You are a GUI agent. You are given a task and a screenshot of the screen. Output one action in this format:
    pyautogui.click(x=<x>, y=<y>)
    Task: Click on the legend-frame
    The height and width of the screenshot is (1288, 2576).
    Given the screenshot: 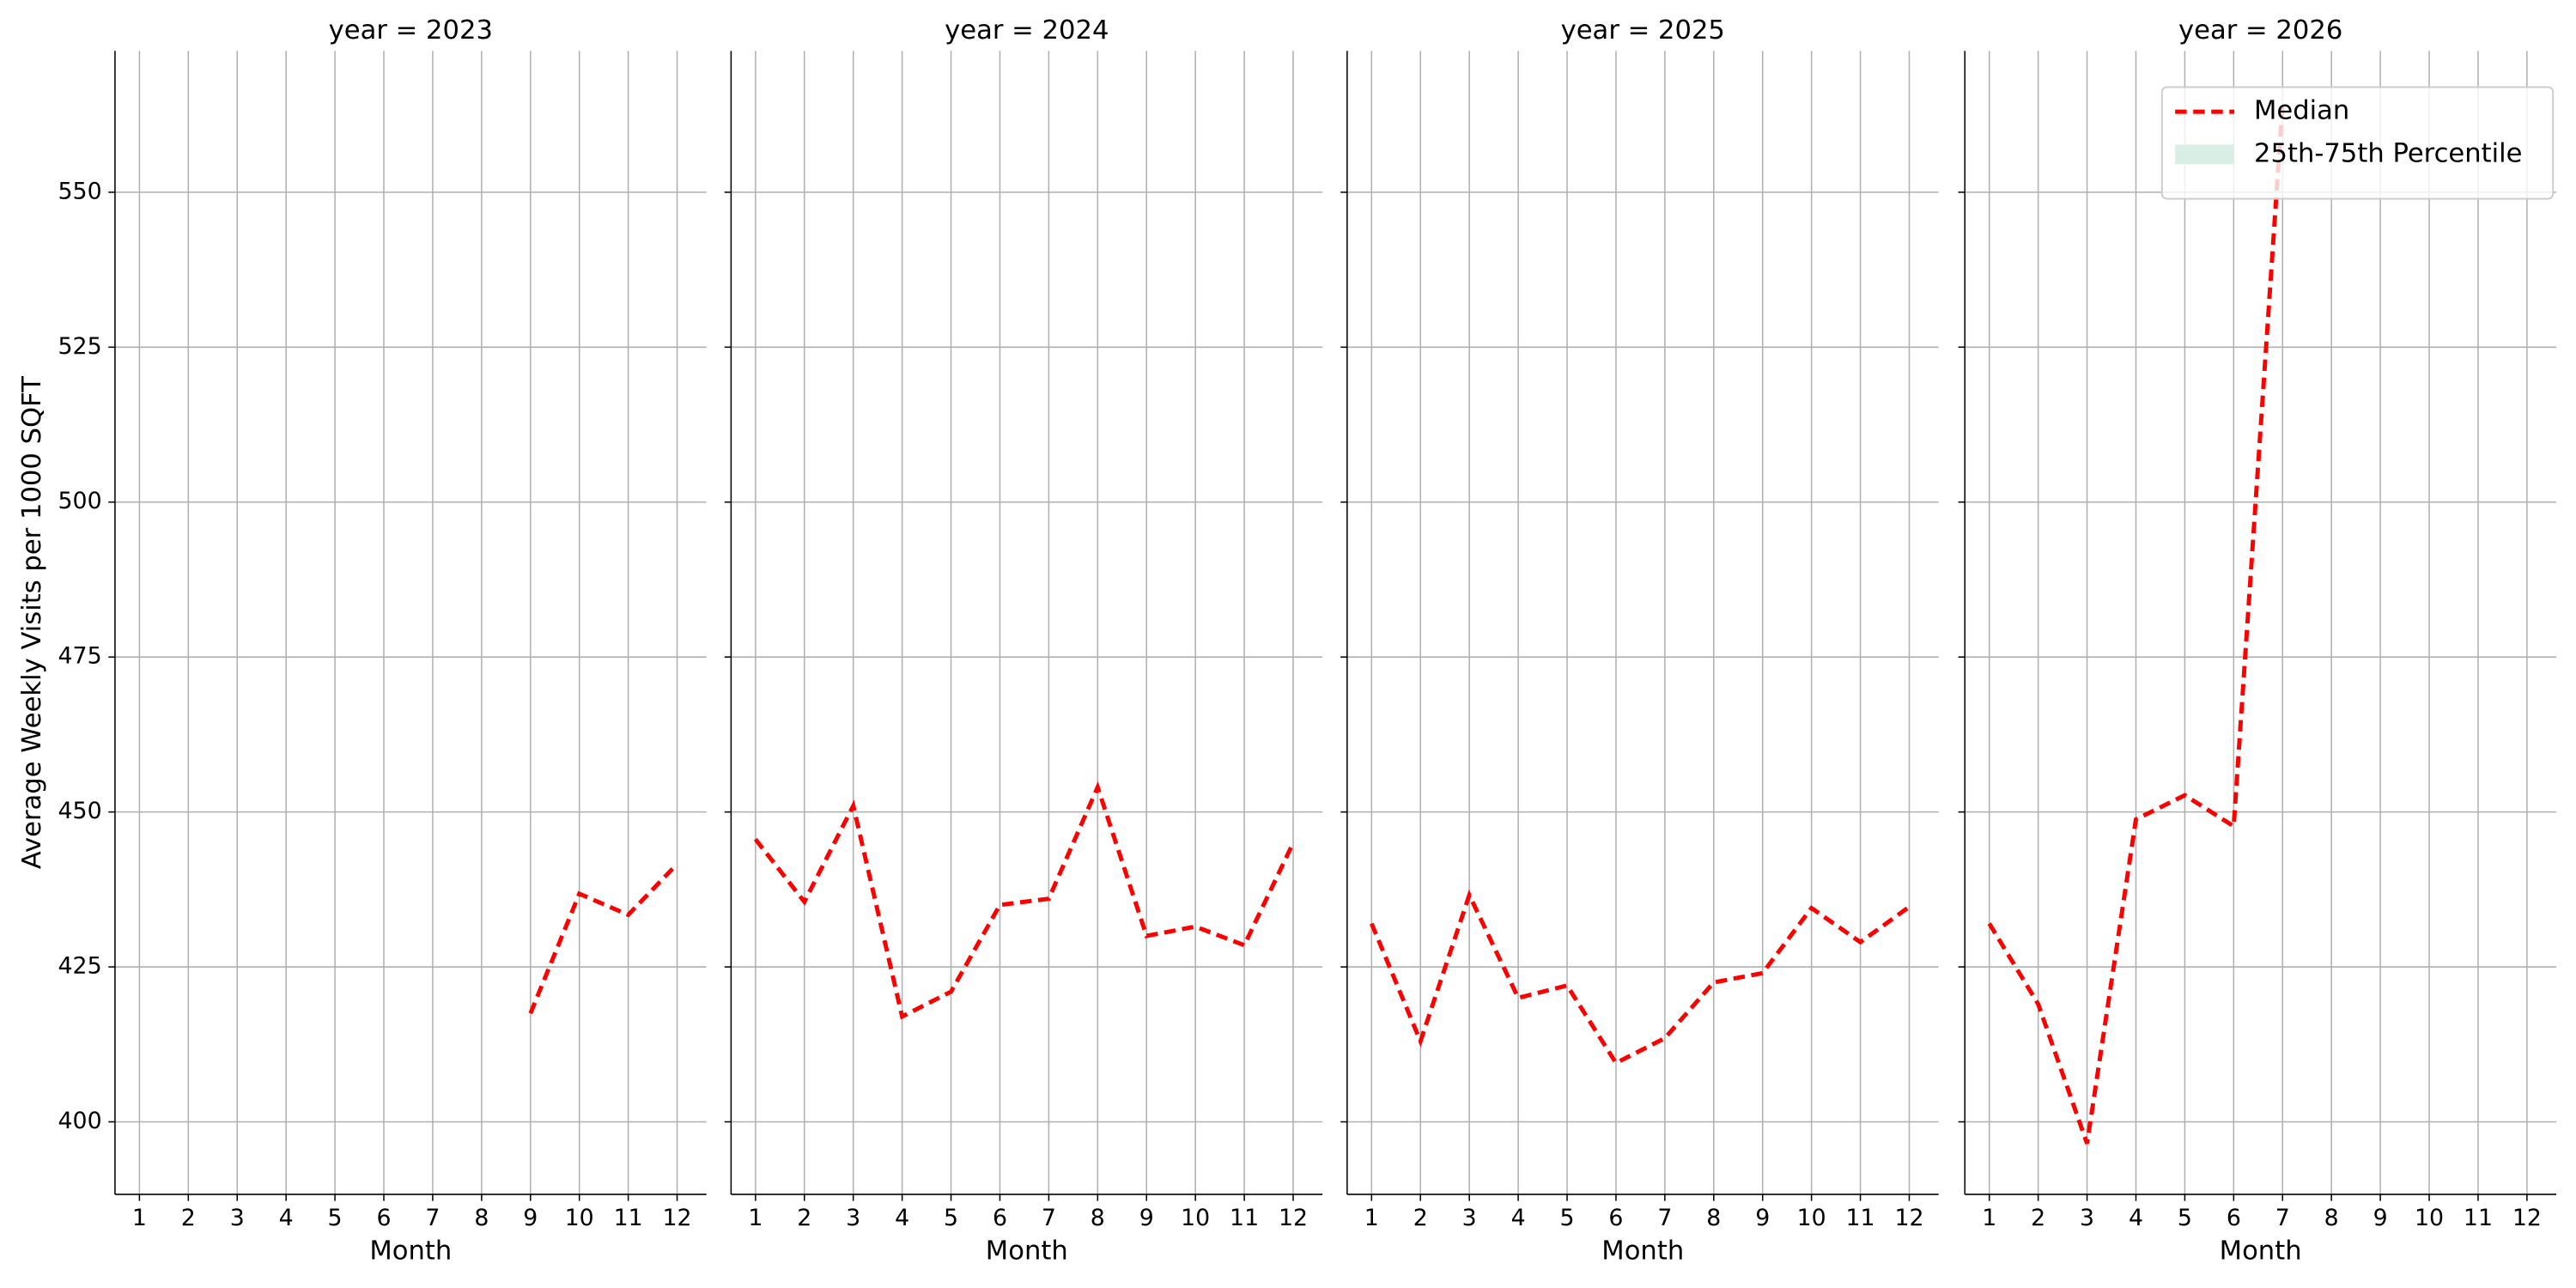 What is the action you would take?
    pyautogui.click(x=2357, y=143)
    